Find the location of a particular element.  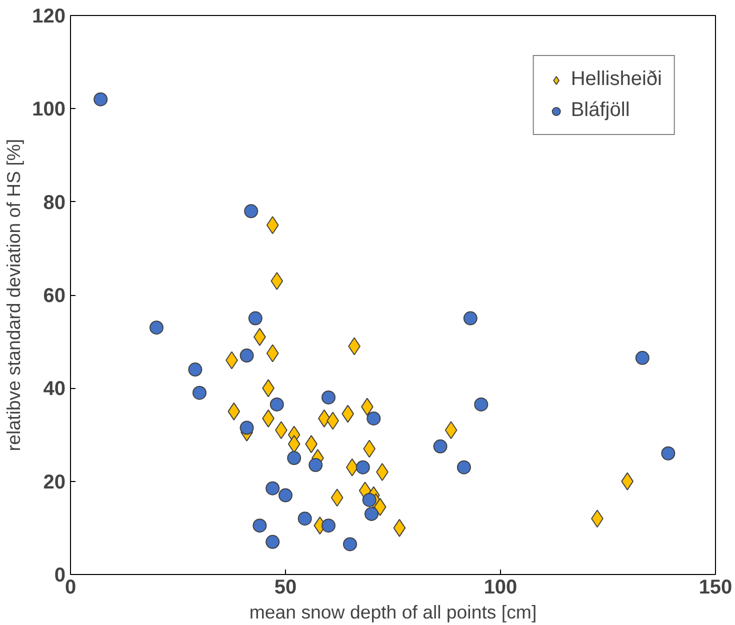

y-axis-title: relatibve standard deviation of HS [%] is located at coordinates (13, 295).